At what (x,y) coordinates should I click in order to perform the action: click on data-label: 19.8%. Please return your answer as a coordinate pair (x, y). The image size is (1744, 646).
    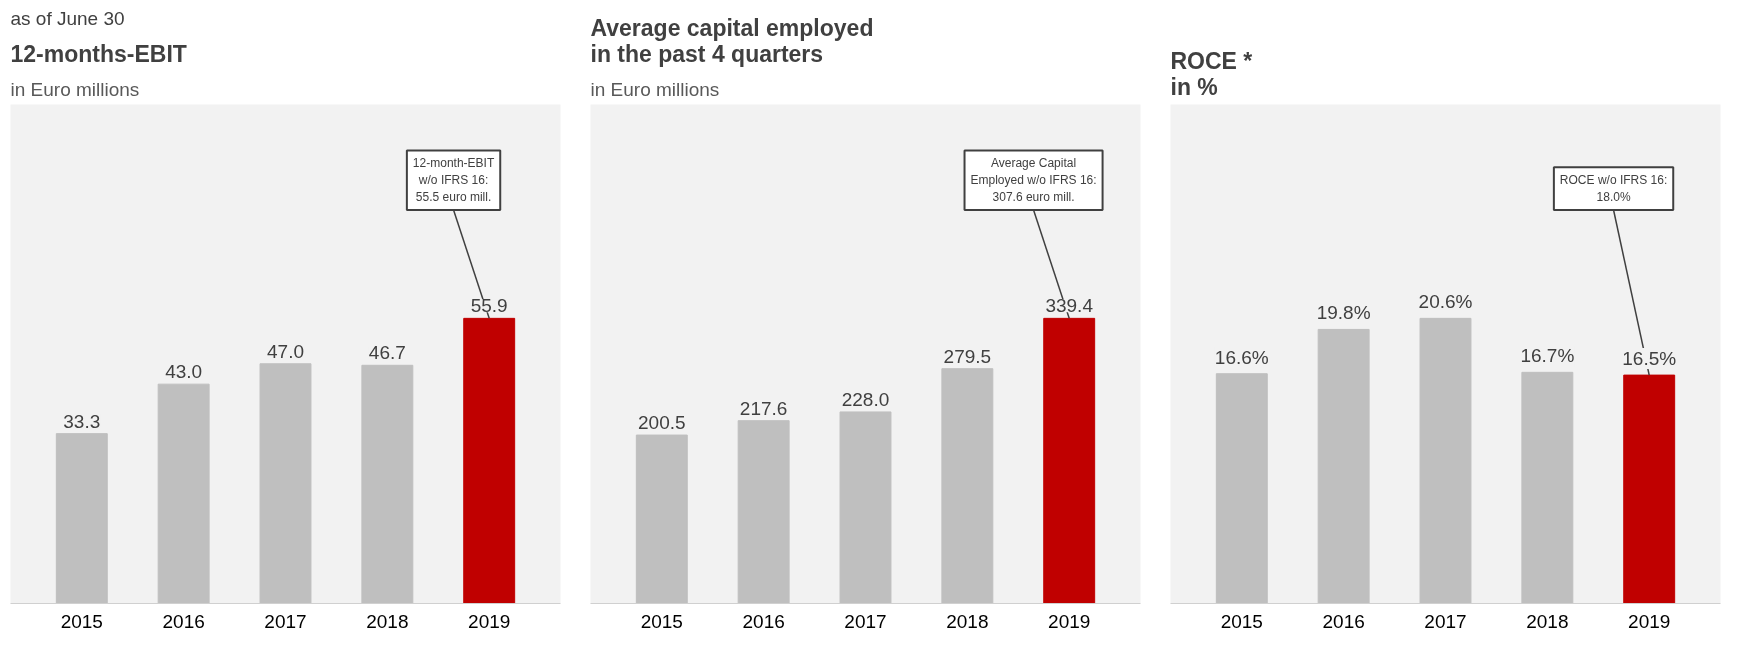
    Looking at the image, I should click on (1343, 313).